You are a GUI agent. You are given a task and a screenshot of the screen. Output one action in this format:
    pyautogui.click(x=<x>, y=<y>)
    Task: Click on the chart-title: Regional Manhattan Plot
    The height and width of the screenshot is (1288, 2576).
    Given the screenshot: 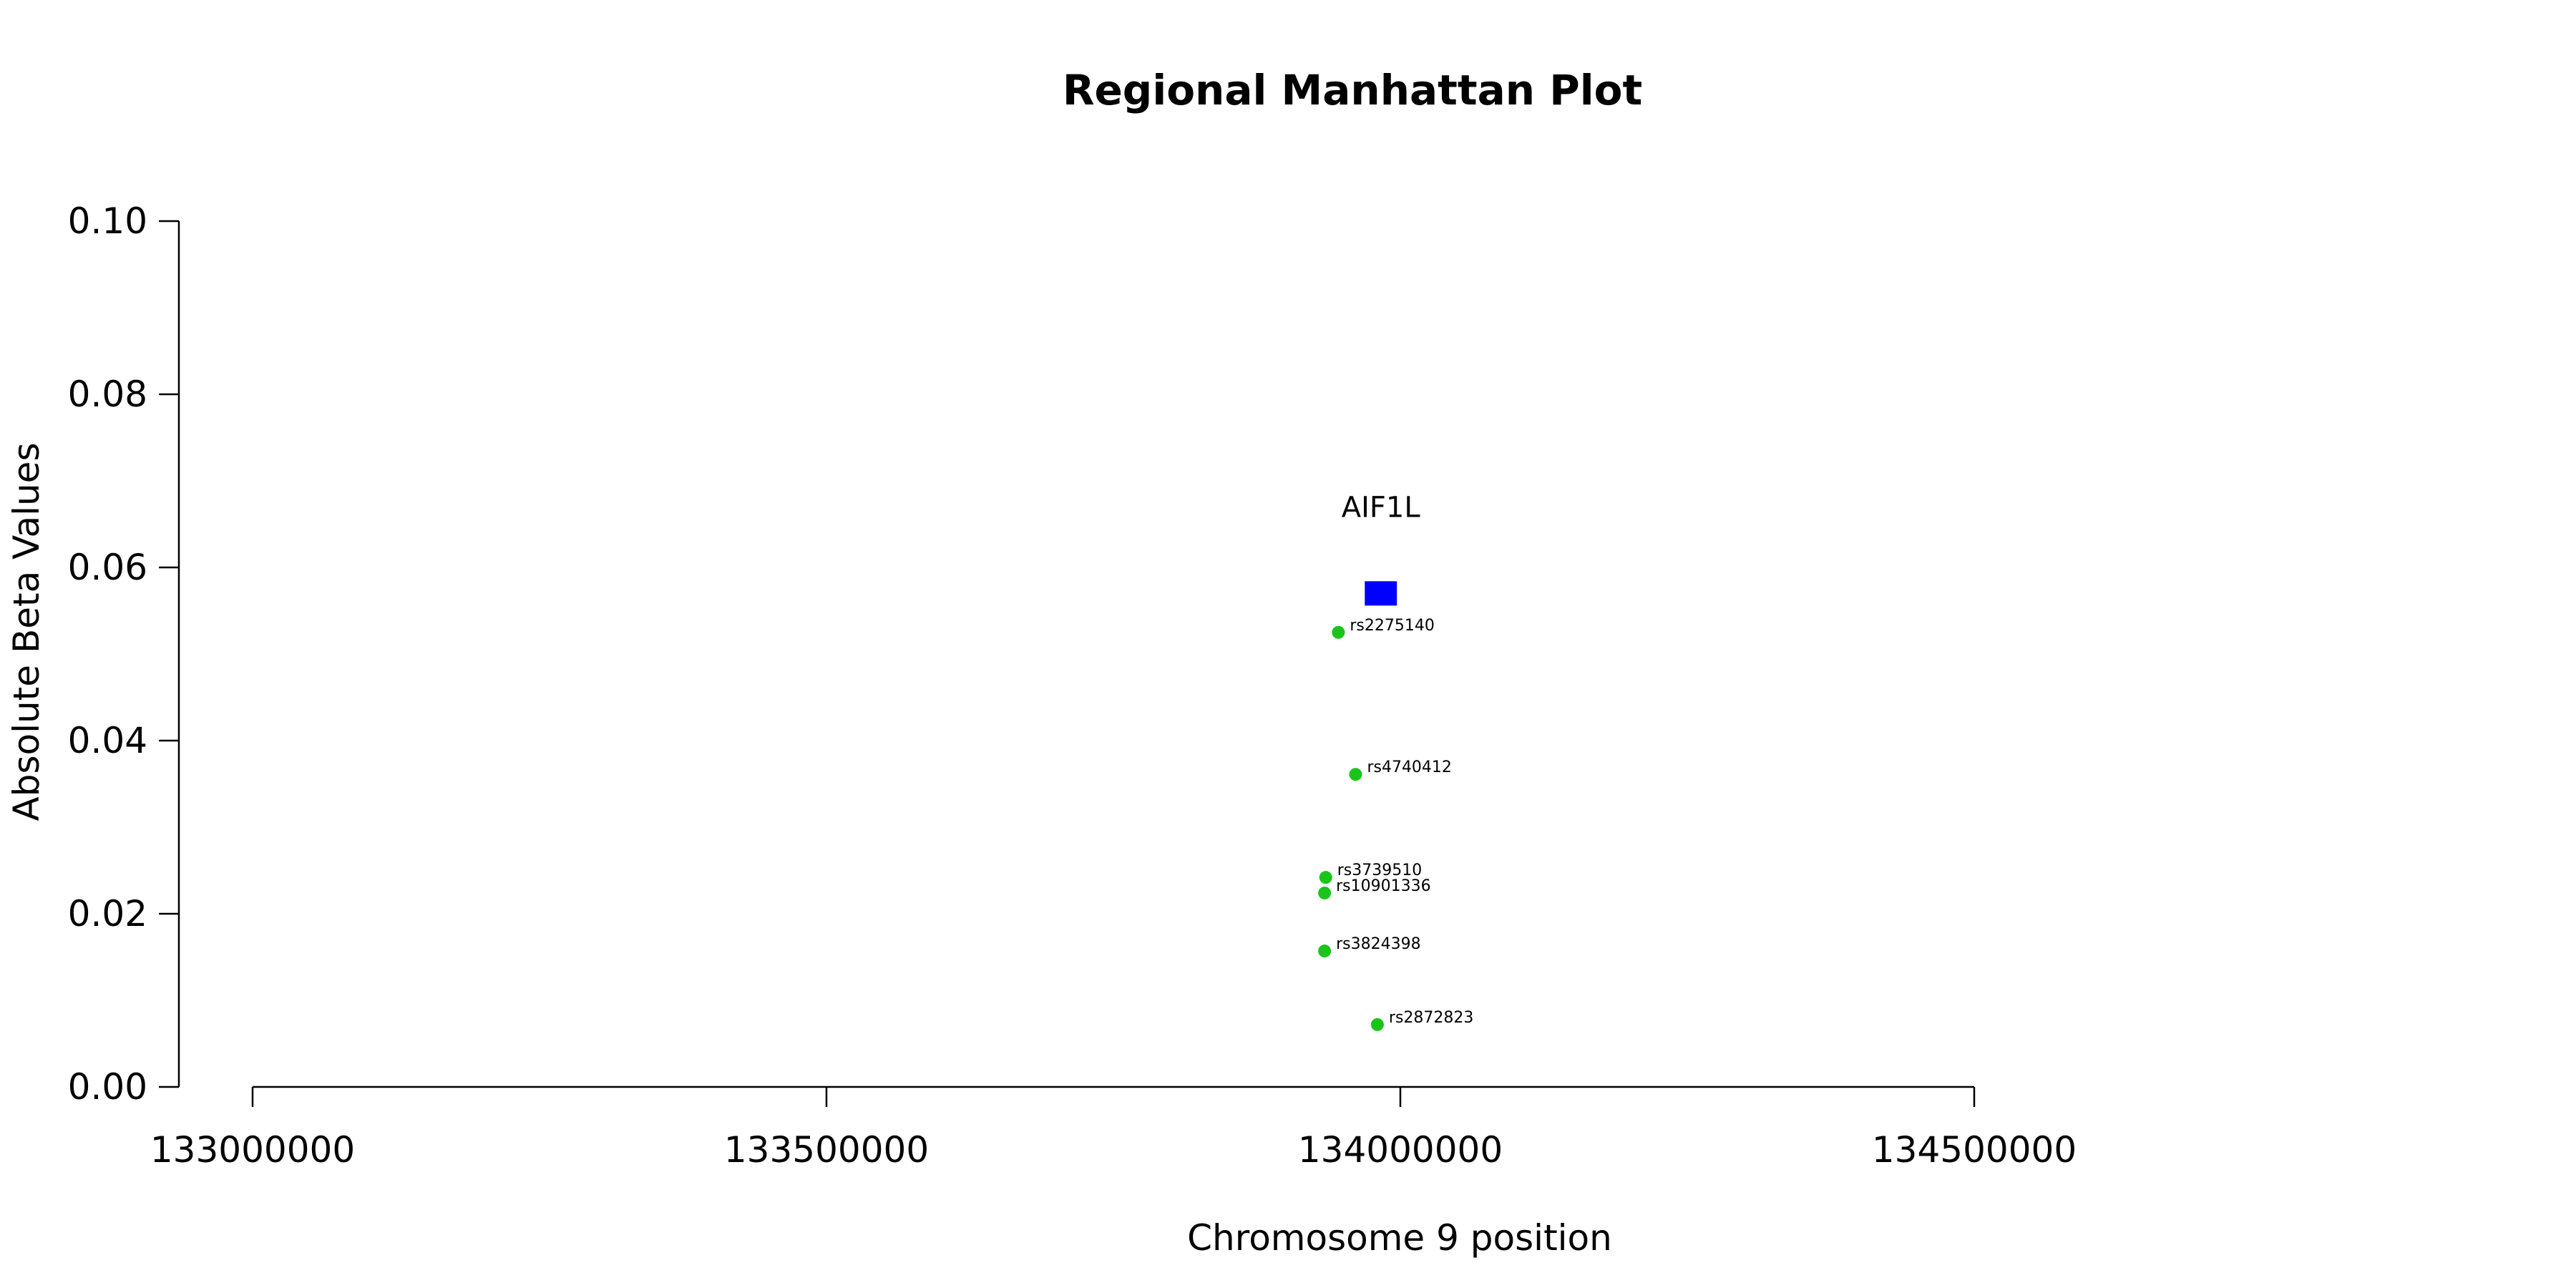 What is the action you would take?
    pyautogui.click(x=1352, y=90)
    